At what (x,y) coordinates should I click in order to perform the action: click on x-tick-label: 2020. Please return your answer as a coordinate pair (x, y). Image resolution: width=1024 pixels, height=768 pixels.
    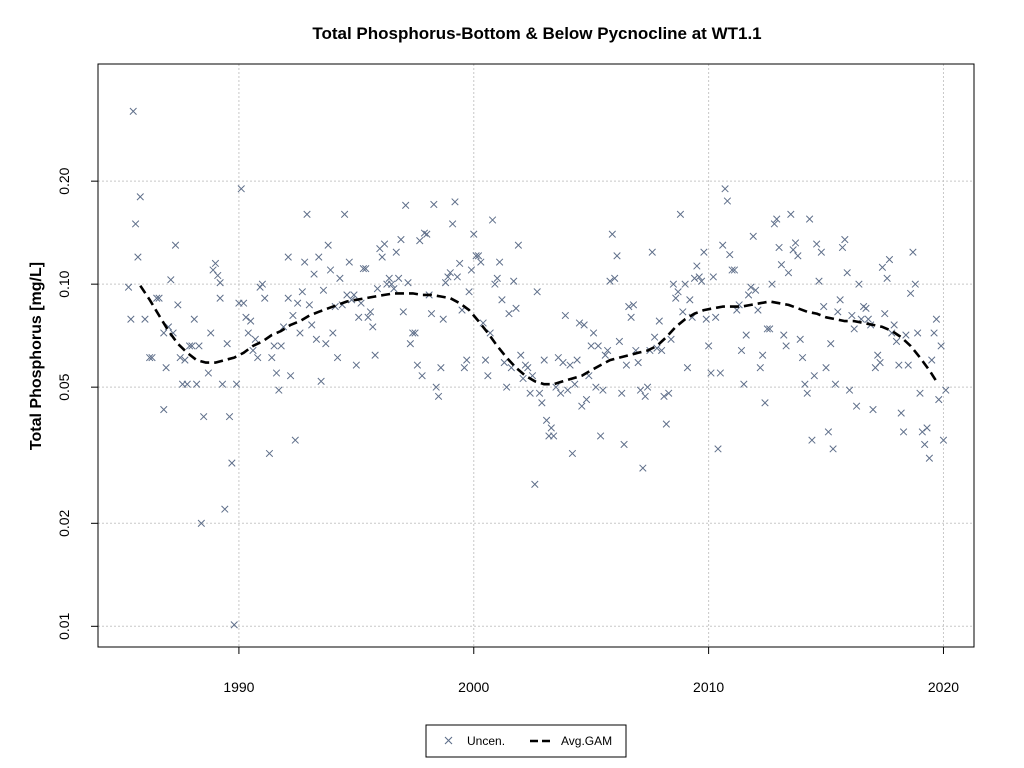
    Looking at the image, I should click on (943, 687).